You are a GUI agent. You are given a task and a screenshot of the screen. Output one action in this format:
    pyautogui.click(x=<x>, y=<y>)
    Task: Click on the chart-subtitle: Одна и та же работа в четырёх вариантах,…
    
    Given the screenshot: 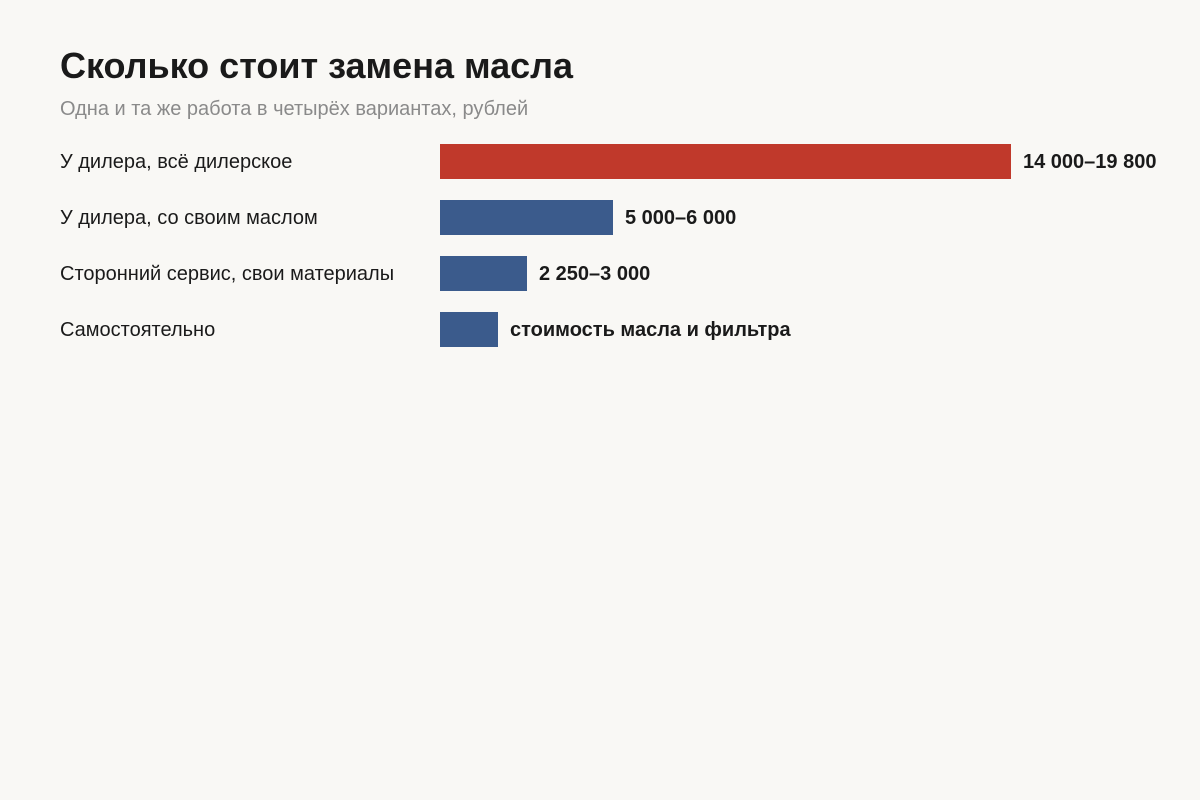 What is the action you would take?
    pyautogui.click(x=294, y=109)
    